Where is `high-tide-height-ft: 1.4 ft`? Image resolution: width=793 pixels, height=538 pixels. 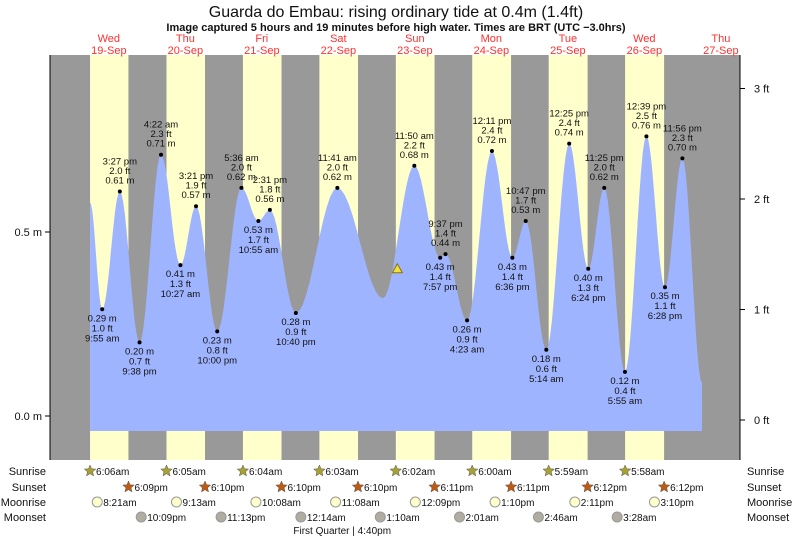
high-tide-height-ft: 1.4 ft is located at coordinates (445, 234).